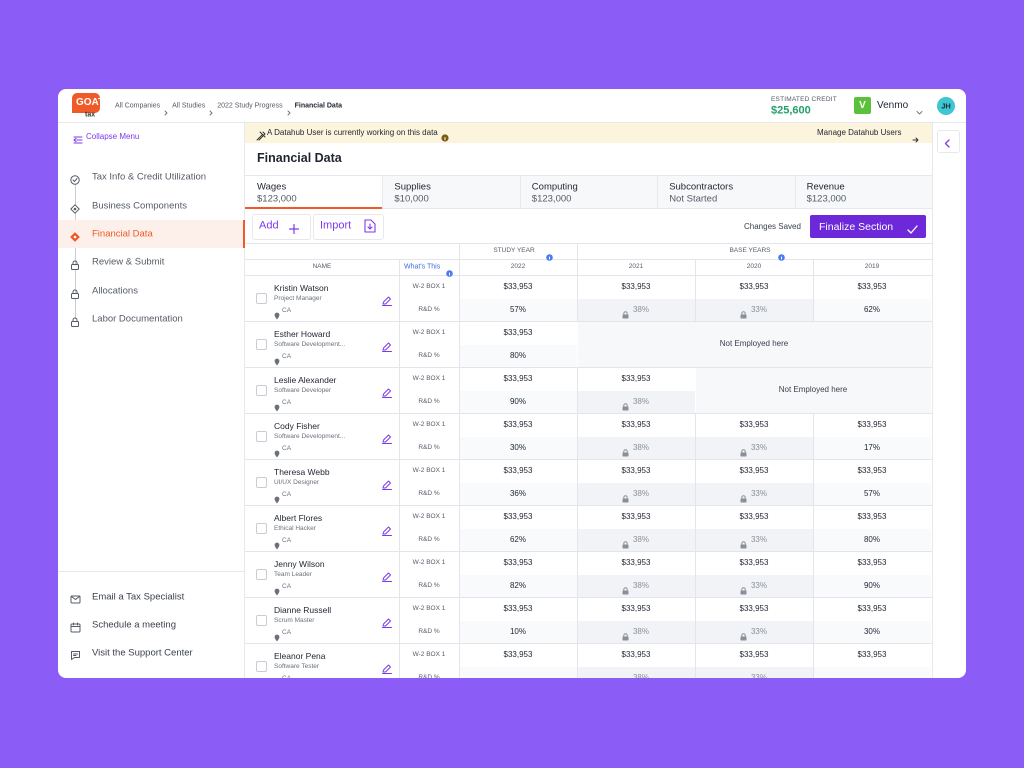  Describe the element at coordinates (138, 597) in the screenshot. I see `support-link: Email a Tax Specialist` at that location.